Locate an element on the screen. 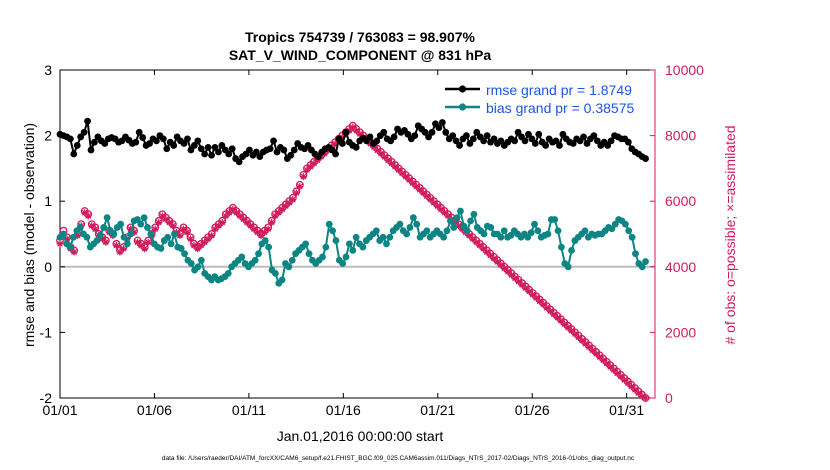 Image resolution: width=830 pixels, height=470 pixels. y-axis-right-label: # of obs: o=possible; ×=assimilated is located at coordinates (730, 234).